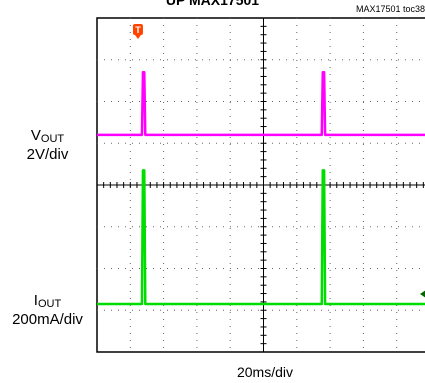 The width and height of the screenshot is (425, 383). What do you see at coordinates (49, 304) in the screenshot?
I see `iout-label-sub: OUT` at bounding box center [49, 304].